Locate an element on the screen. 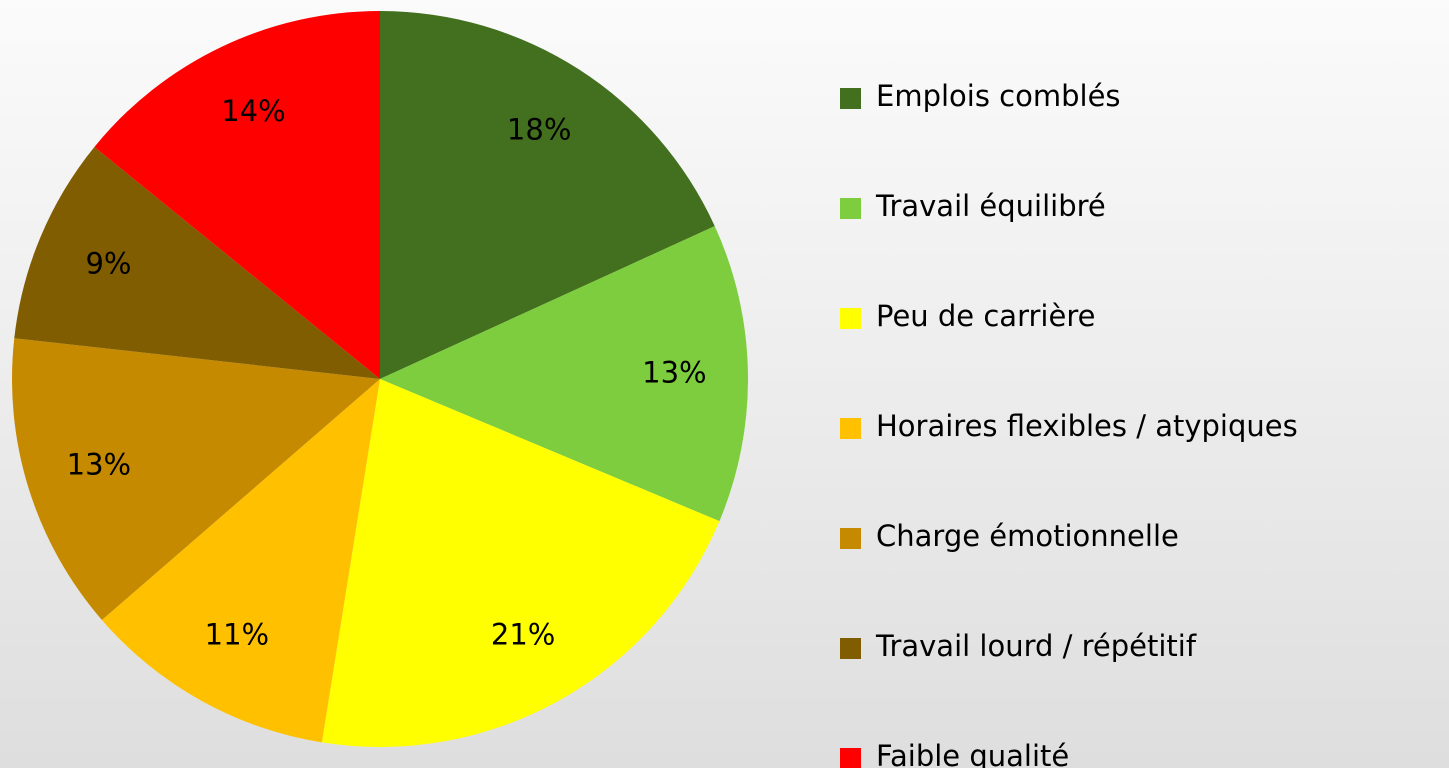 Image resolution: width=1449 pixels, height=768 pixels. data-label: 9% is located at coordinates (108, 263).